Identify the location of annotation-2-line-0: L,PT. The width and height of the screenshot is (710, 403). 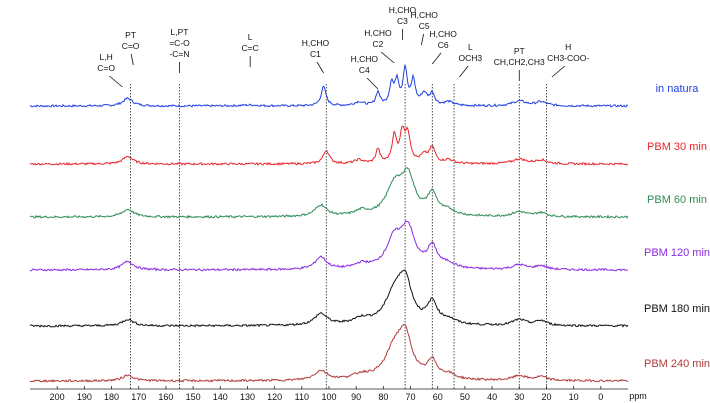
(180, 32).